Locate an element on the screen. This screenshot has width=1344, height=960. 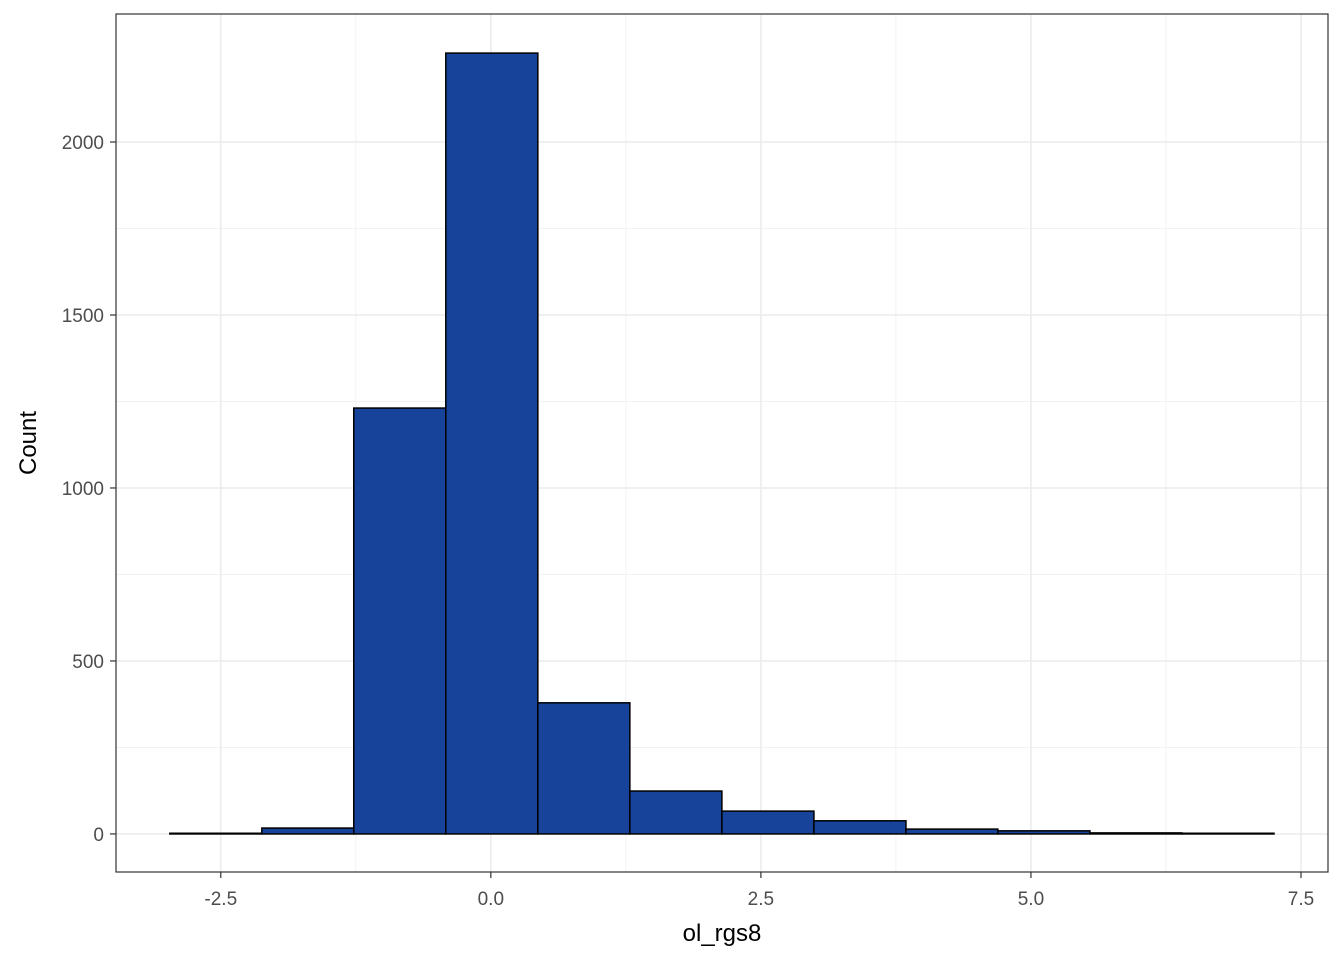
x-axis-label: ol_rgs8 is located at coordinates (722, 933).